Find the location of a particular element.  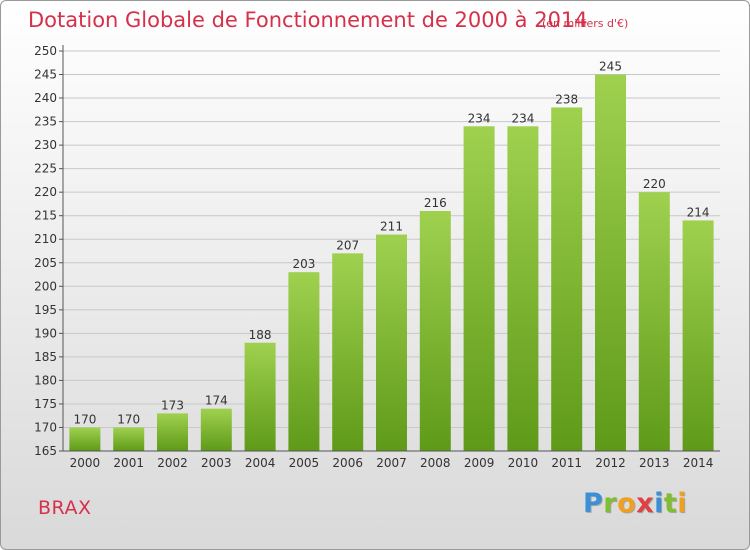

x-tick-label: 2002 is located at coordinates (172, 463).